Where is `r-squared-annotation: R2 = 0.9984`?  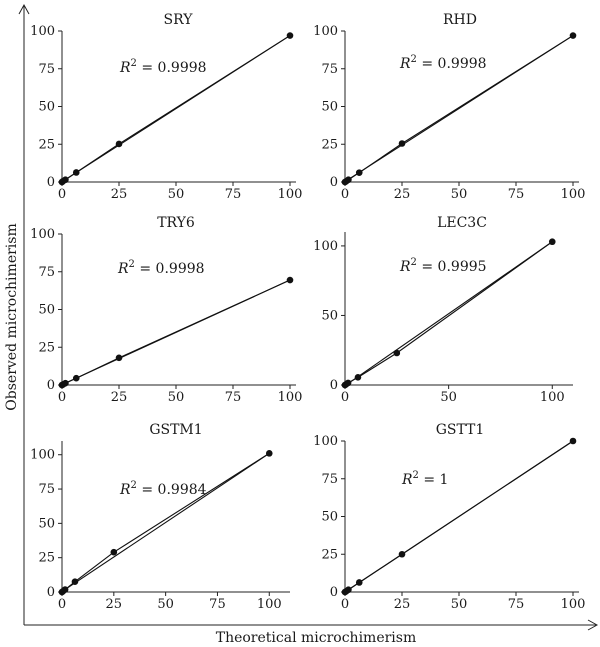
r-squared-annotation: R2 = 0.9984 is located at coordinates (163, 489).